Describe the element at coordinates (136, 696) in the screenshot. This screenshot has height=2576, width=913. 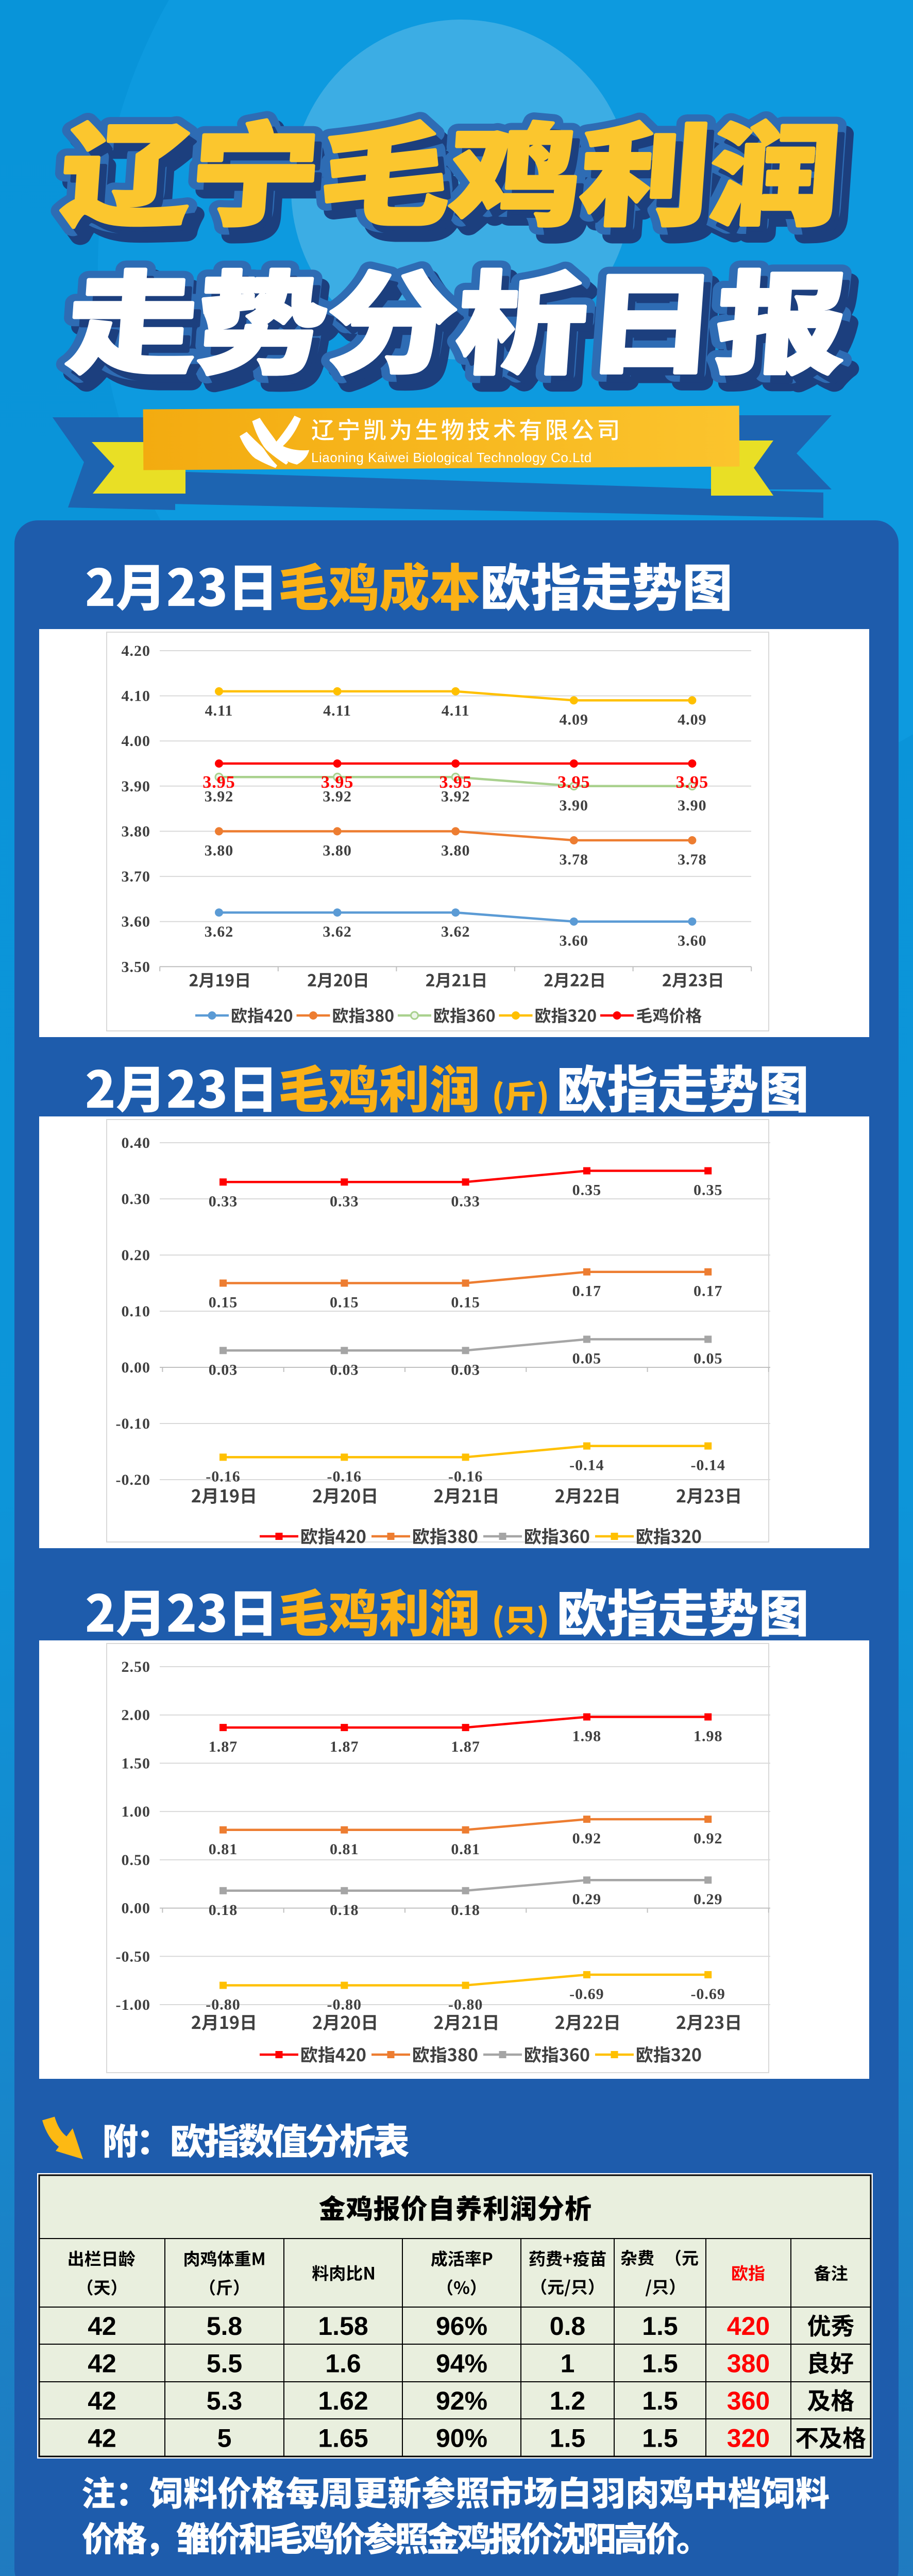
I see `svg-text: 4.10` at that location.